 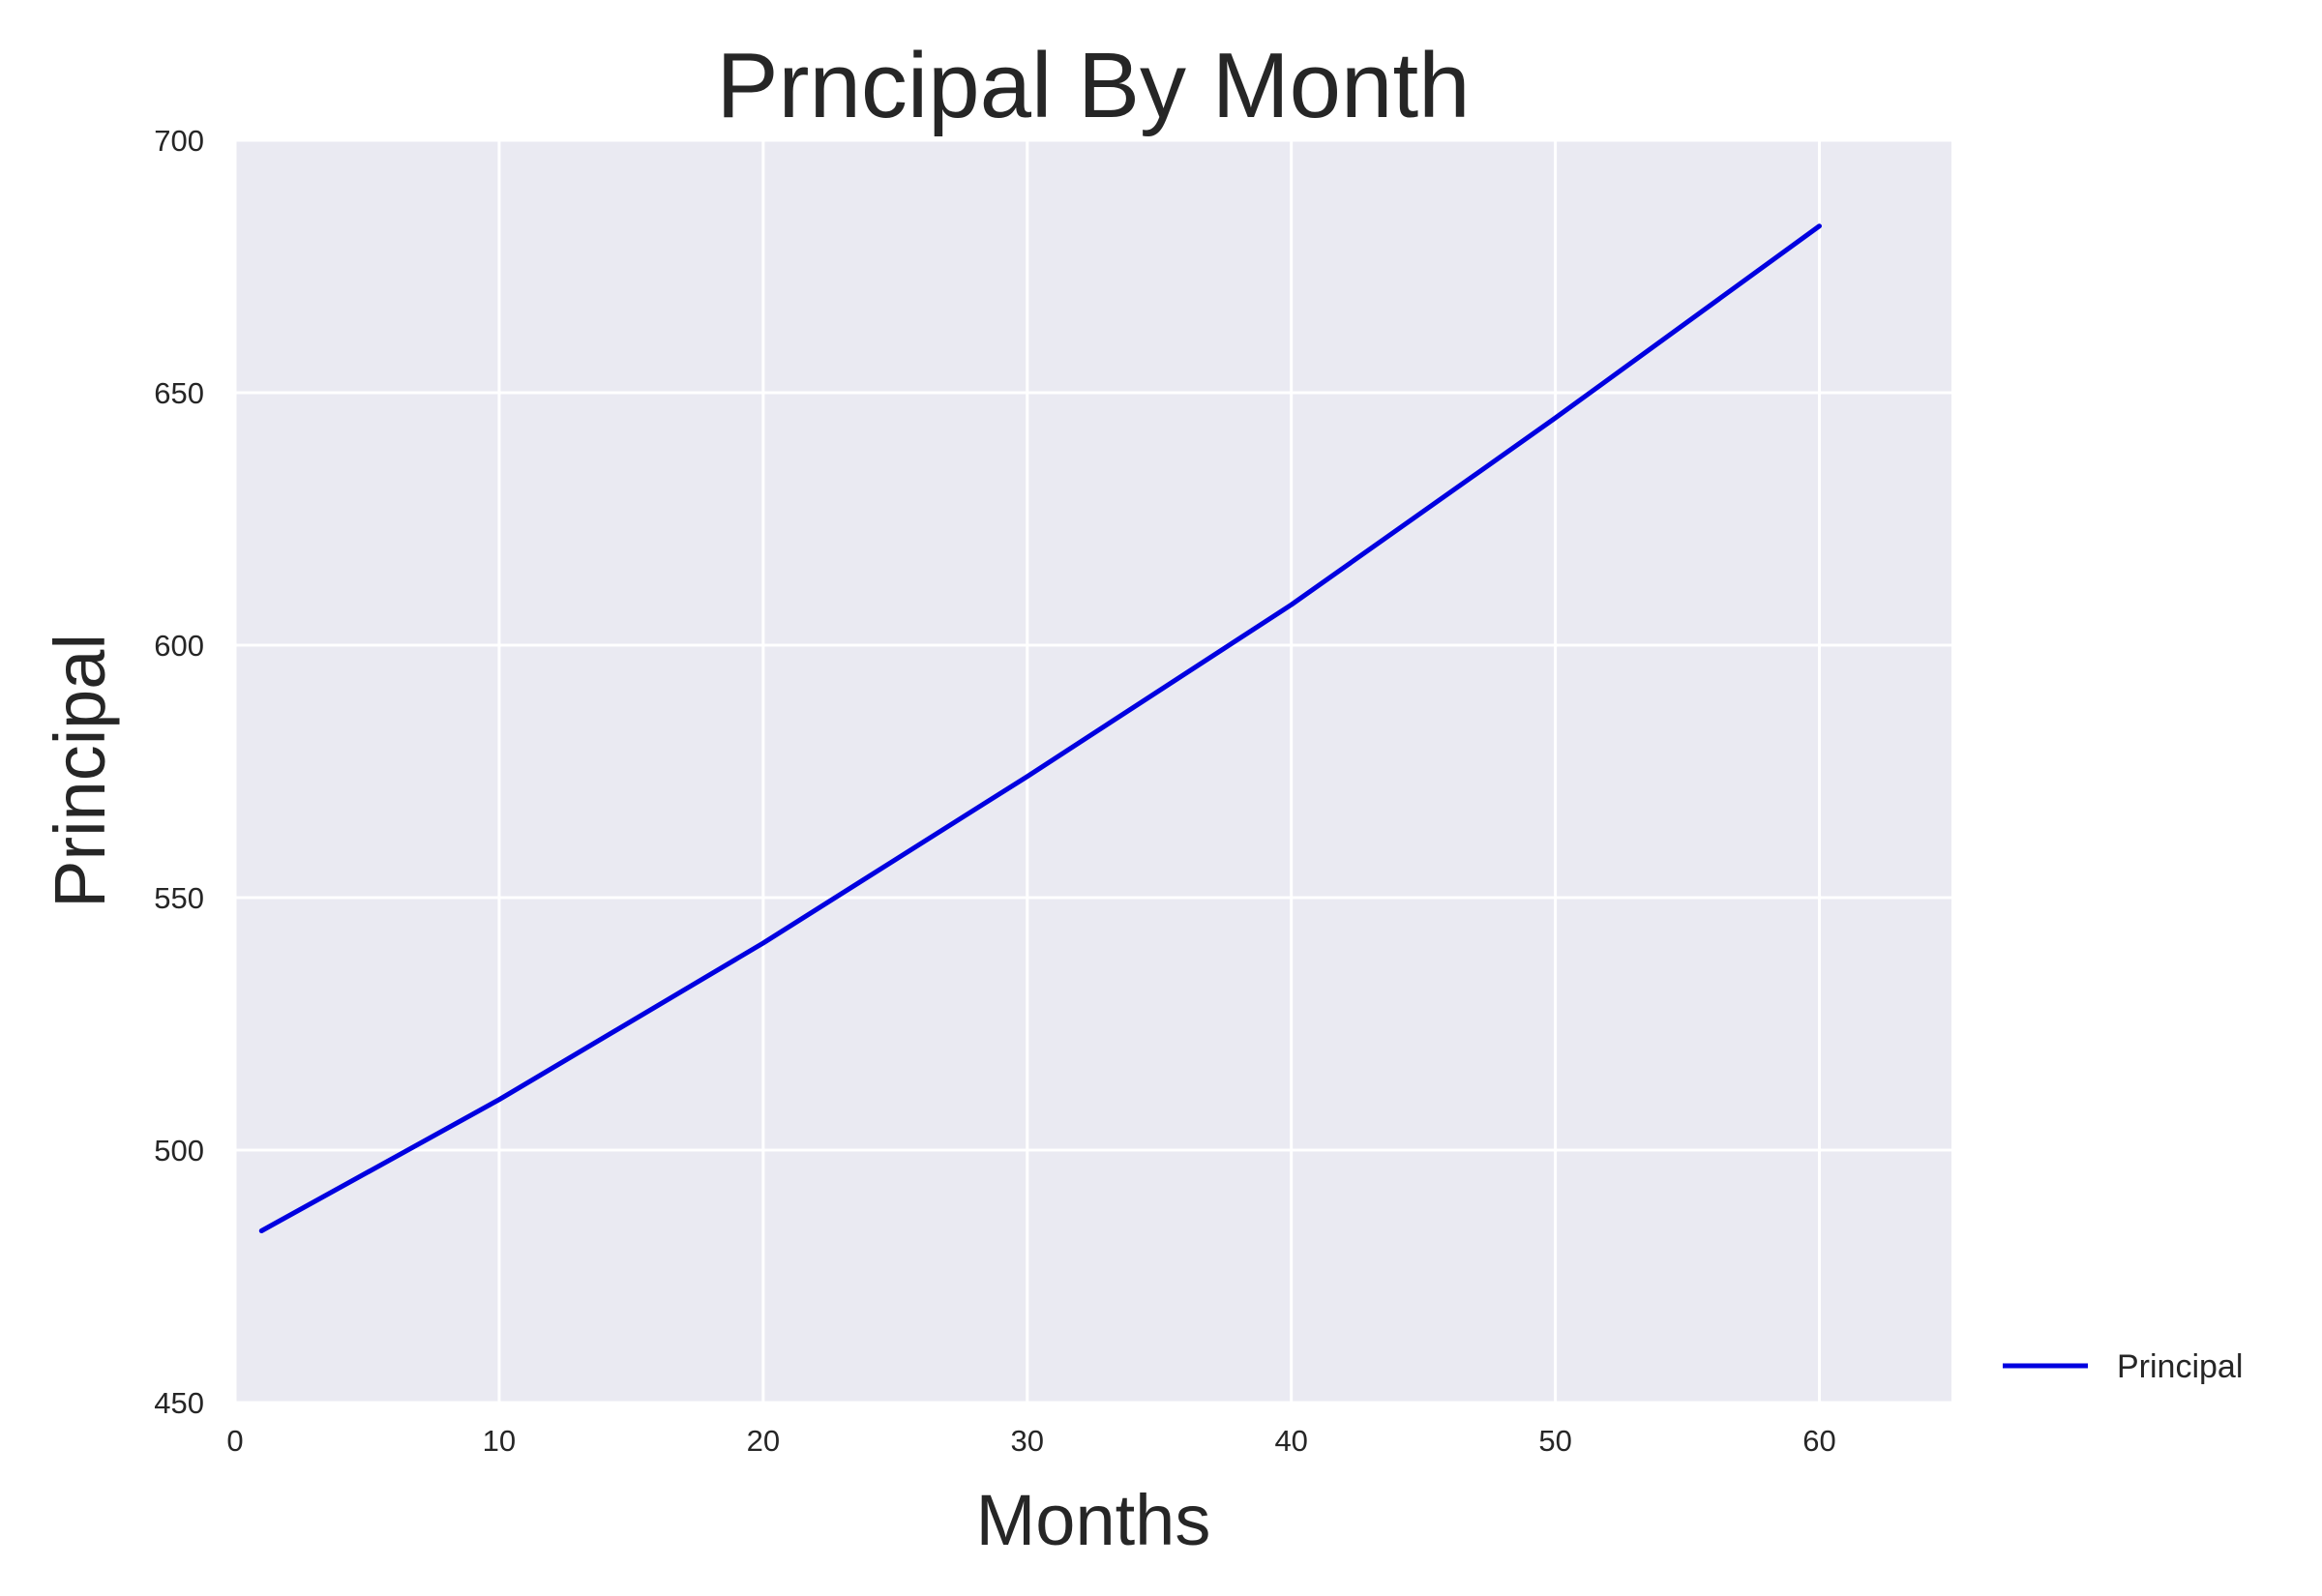 What do you see at coordinates (179, 646) in the screenshot?
I see `y-tick-label: 600` at bounding box center [179, 646].